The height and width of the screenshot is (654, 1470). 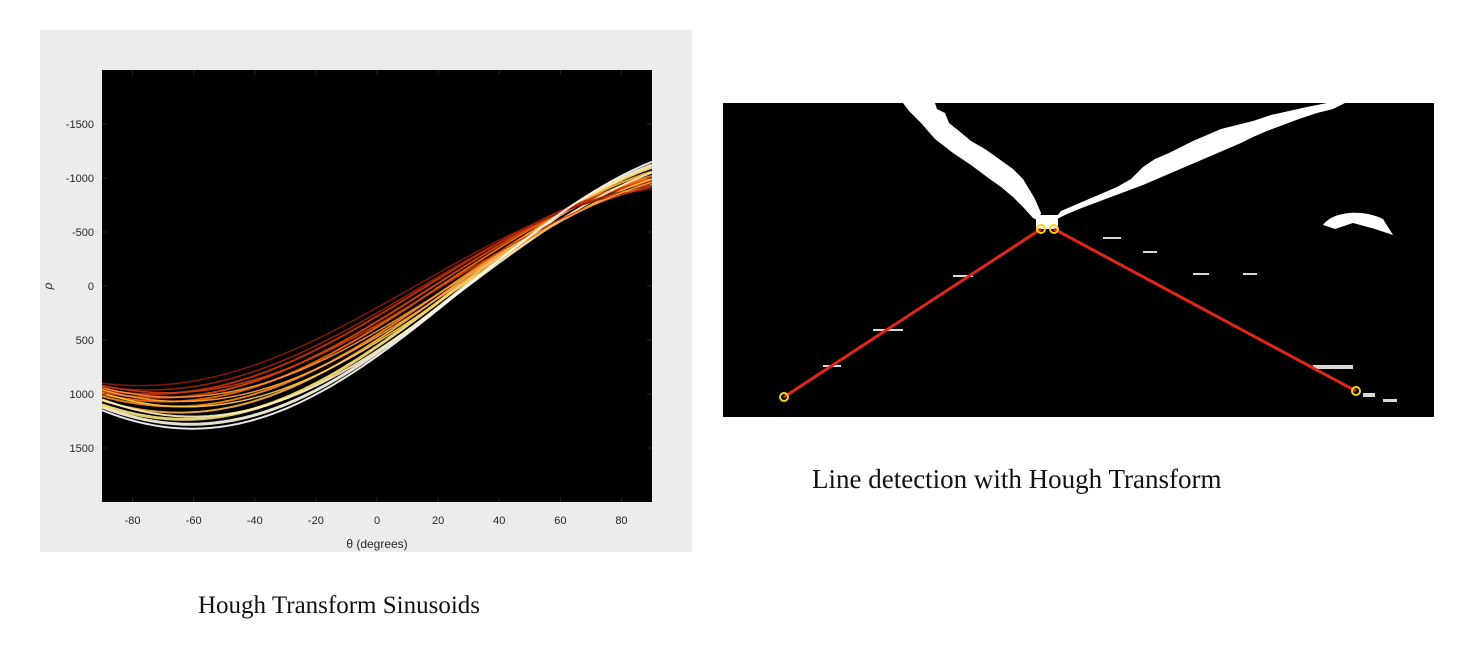 I want to click on hough-y-tick-label: 500, so click(x=85, y=341).